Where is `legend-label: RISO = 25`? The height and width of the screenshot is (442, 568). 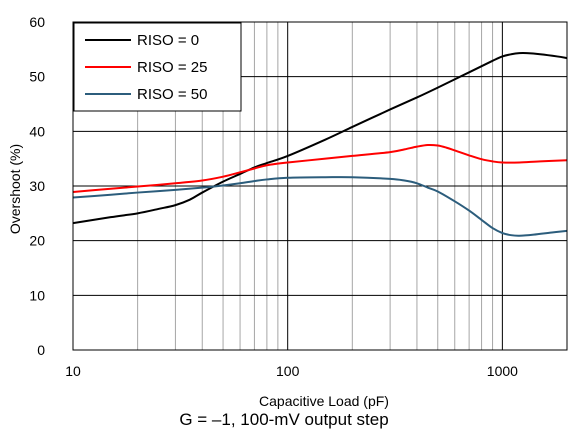 legend-label: RISO = 25 is located at coordinates (172, 67).